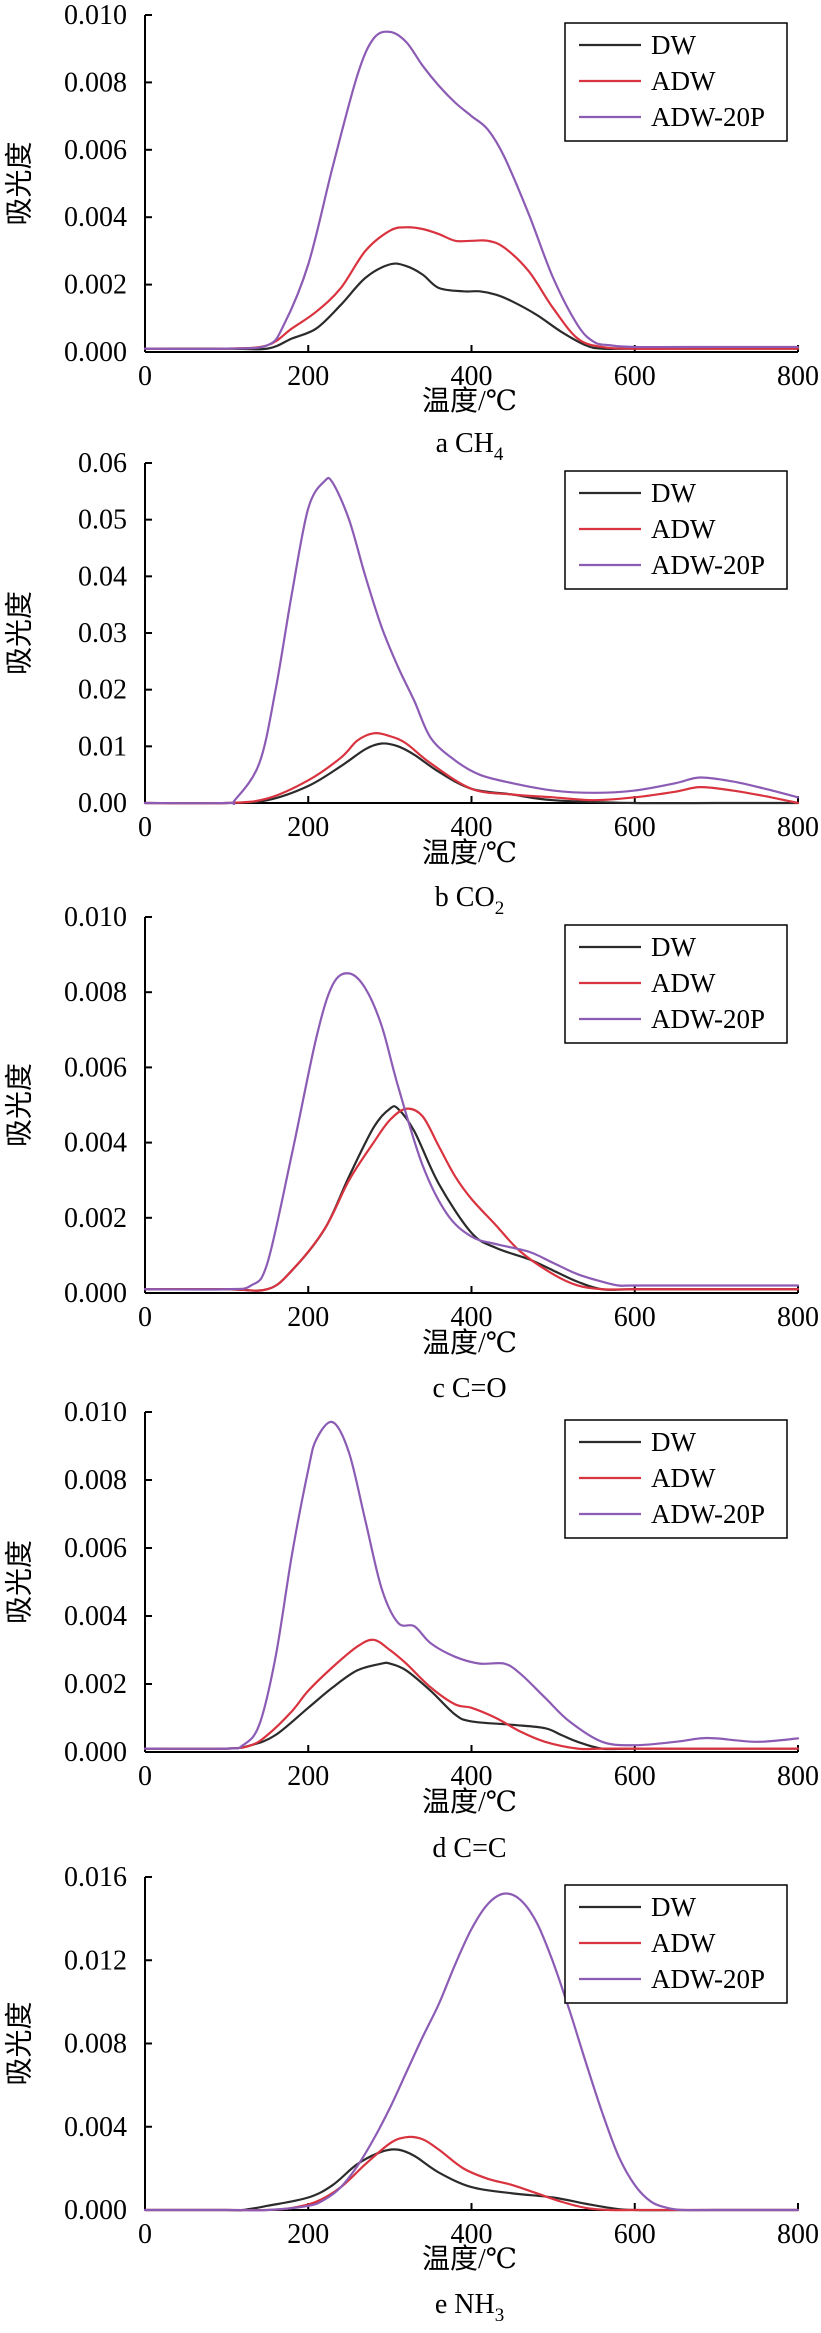  I want to click on panel-1-legend-label-adw: ADW, so click(683, 81).